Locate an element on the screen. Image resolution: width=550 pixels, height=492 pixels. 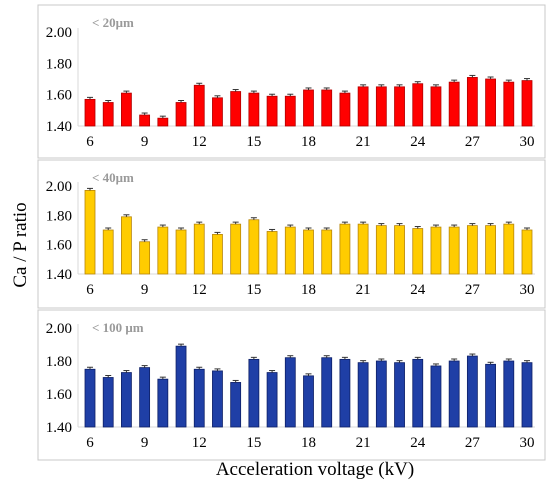
panel-title: < 20μm is located at coordinates (113, 22).